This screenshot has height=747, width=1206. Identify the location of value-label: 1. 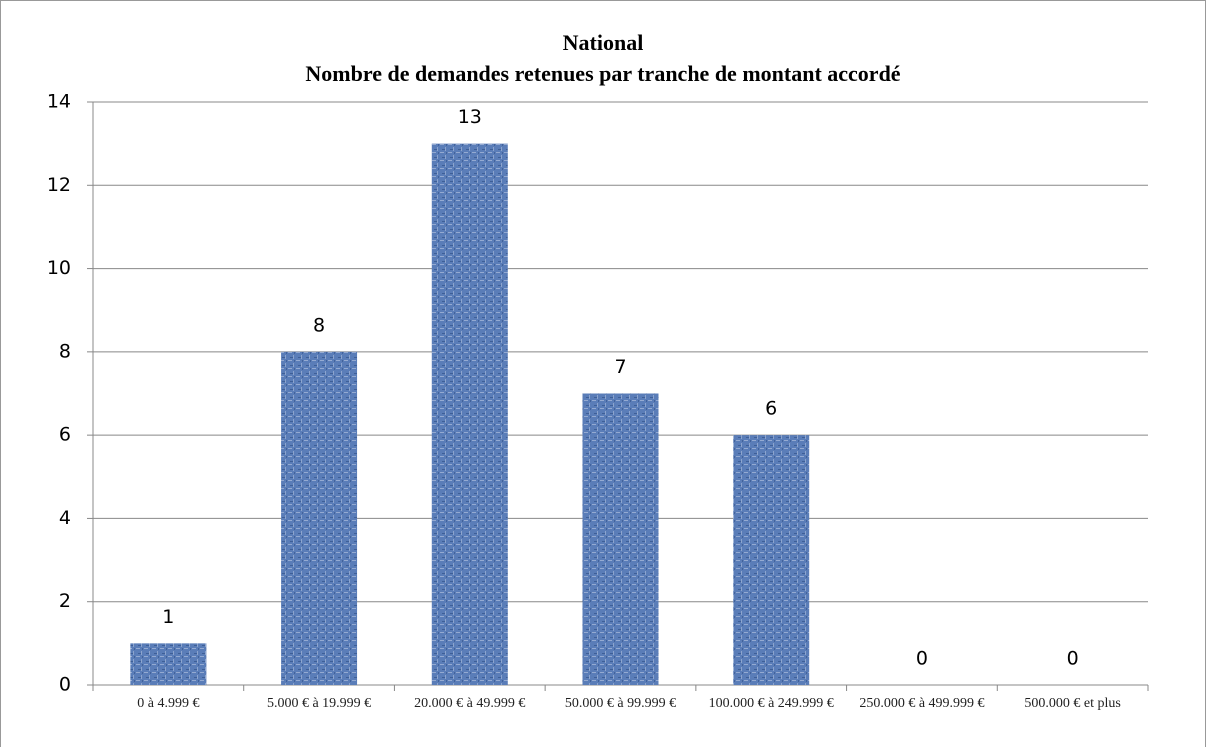
(168, 617).